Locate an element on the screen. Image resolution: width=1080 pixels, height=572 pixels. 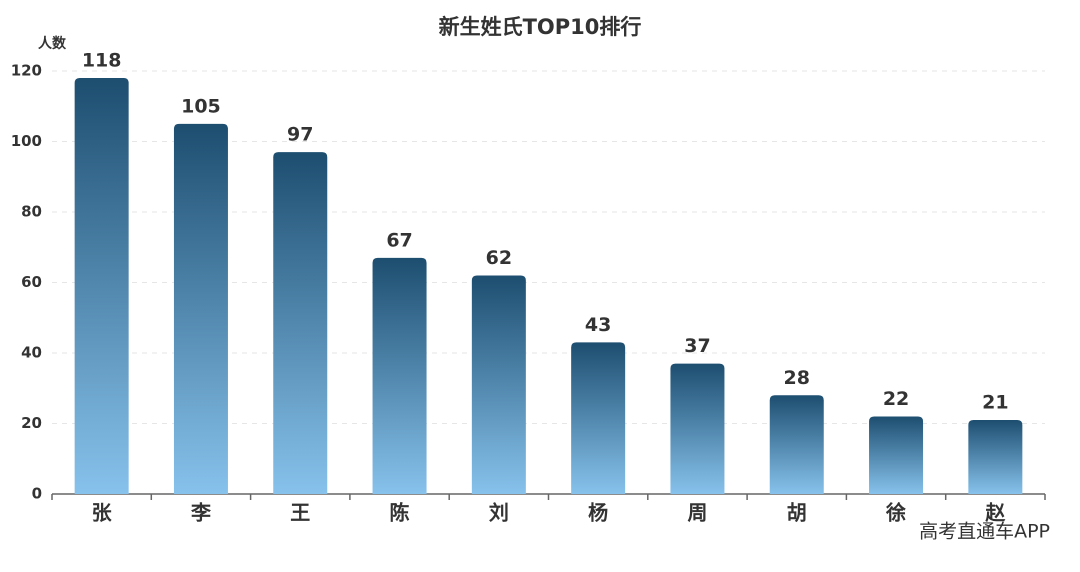
x-tick-label: 杨 is located at coordinates (598, 513).